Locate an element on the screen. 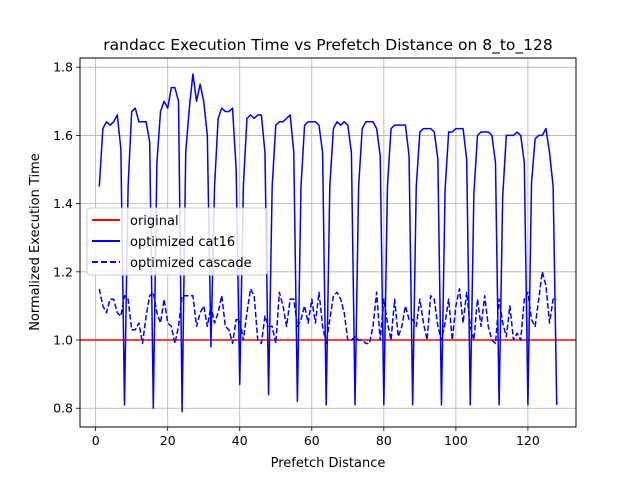 The width and height of the screenshot is (640, 480). y-tick-label: 1.2 is located at coordinates (63, 271).